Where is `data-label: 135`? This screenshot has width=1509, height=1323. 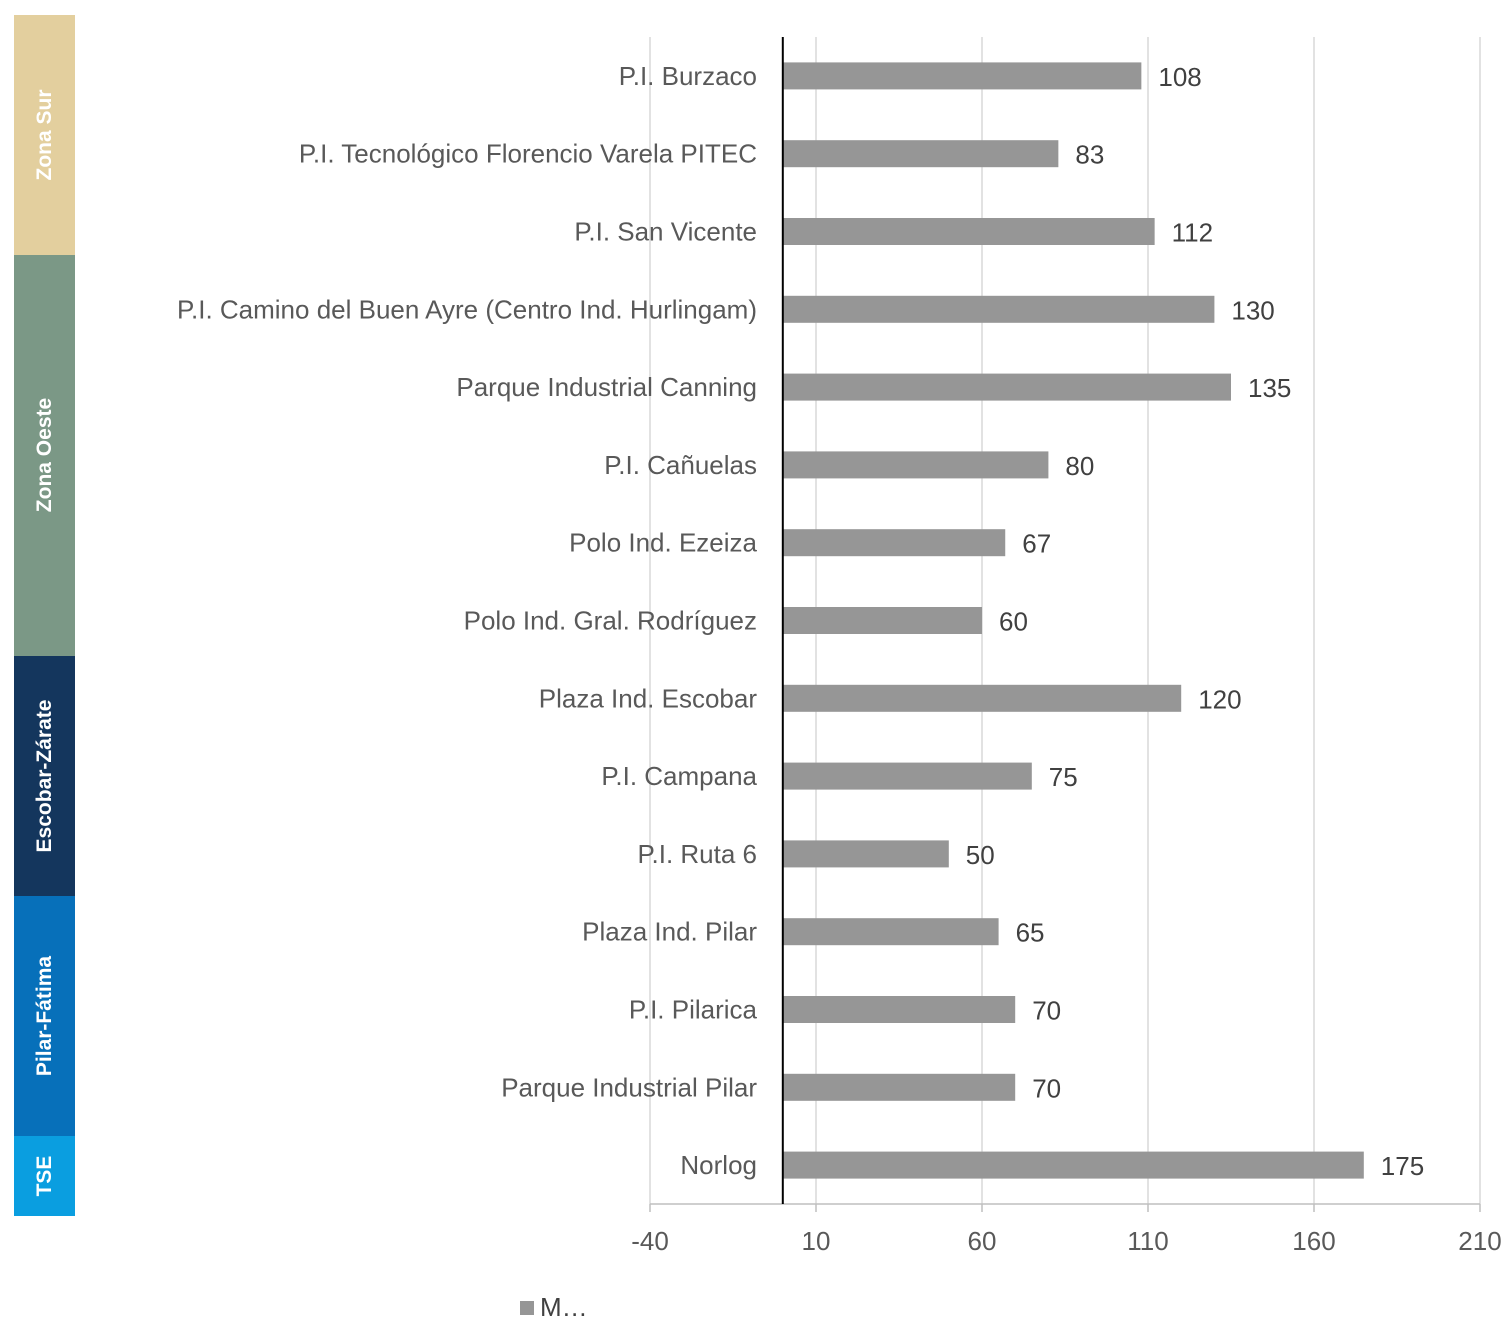
data-label: 135 is located at coordinates (1269, 388).